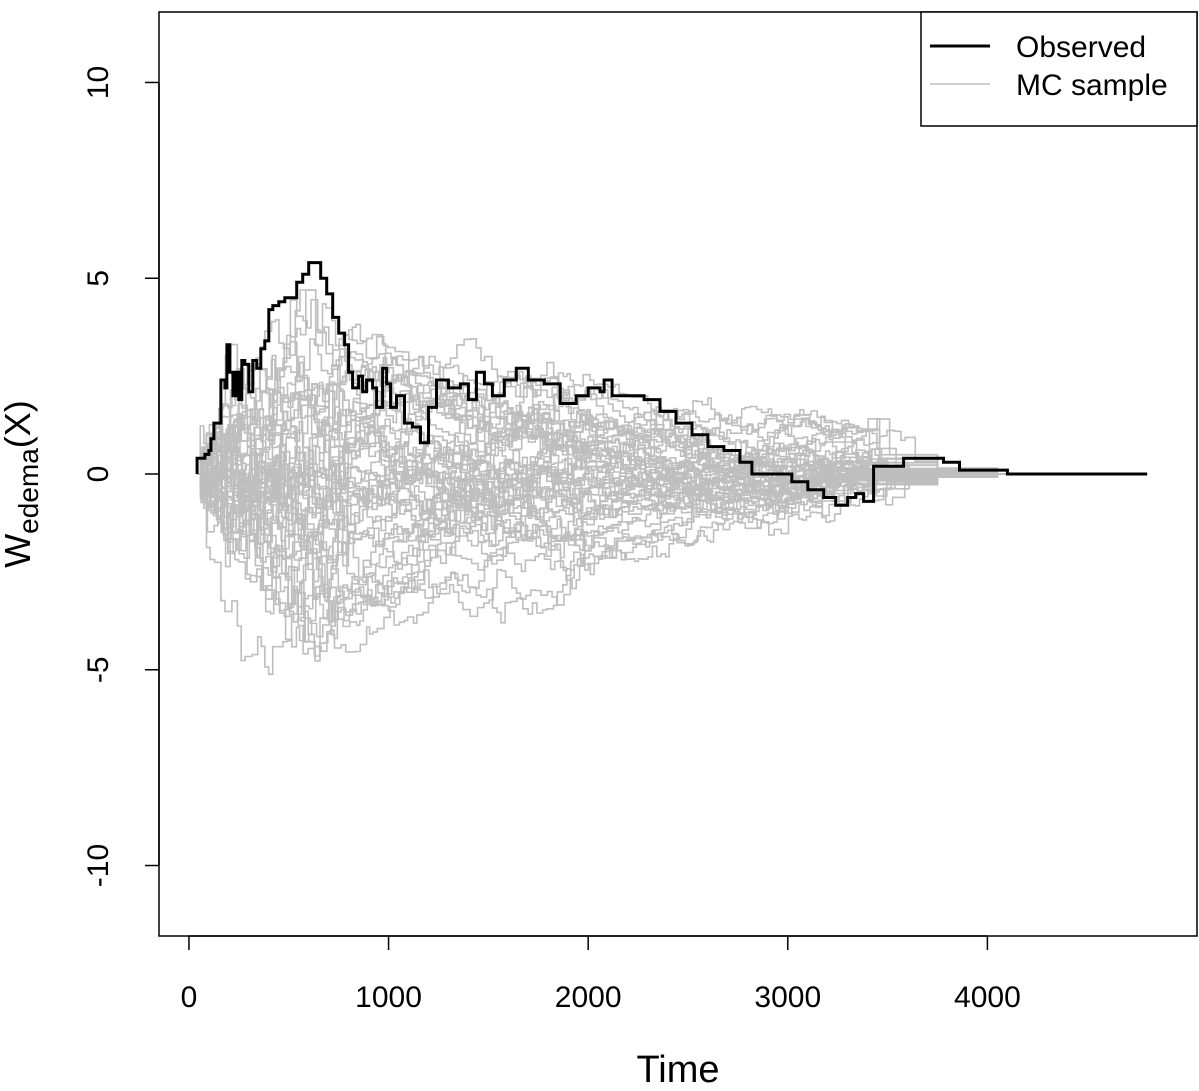  Describe the element at coordinates (98, 865) in the screenshot. I see `y-tick-label: -10` at that location.